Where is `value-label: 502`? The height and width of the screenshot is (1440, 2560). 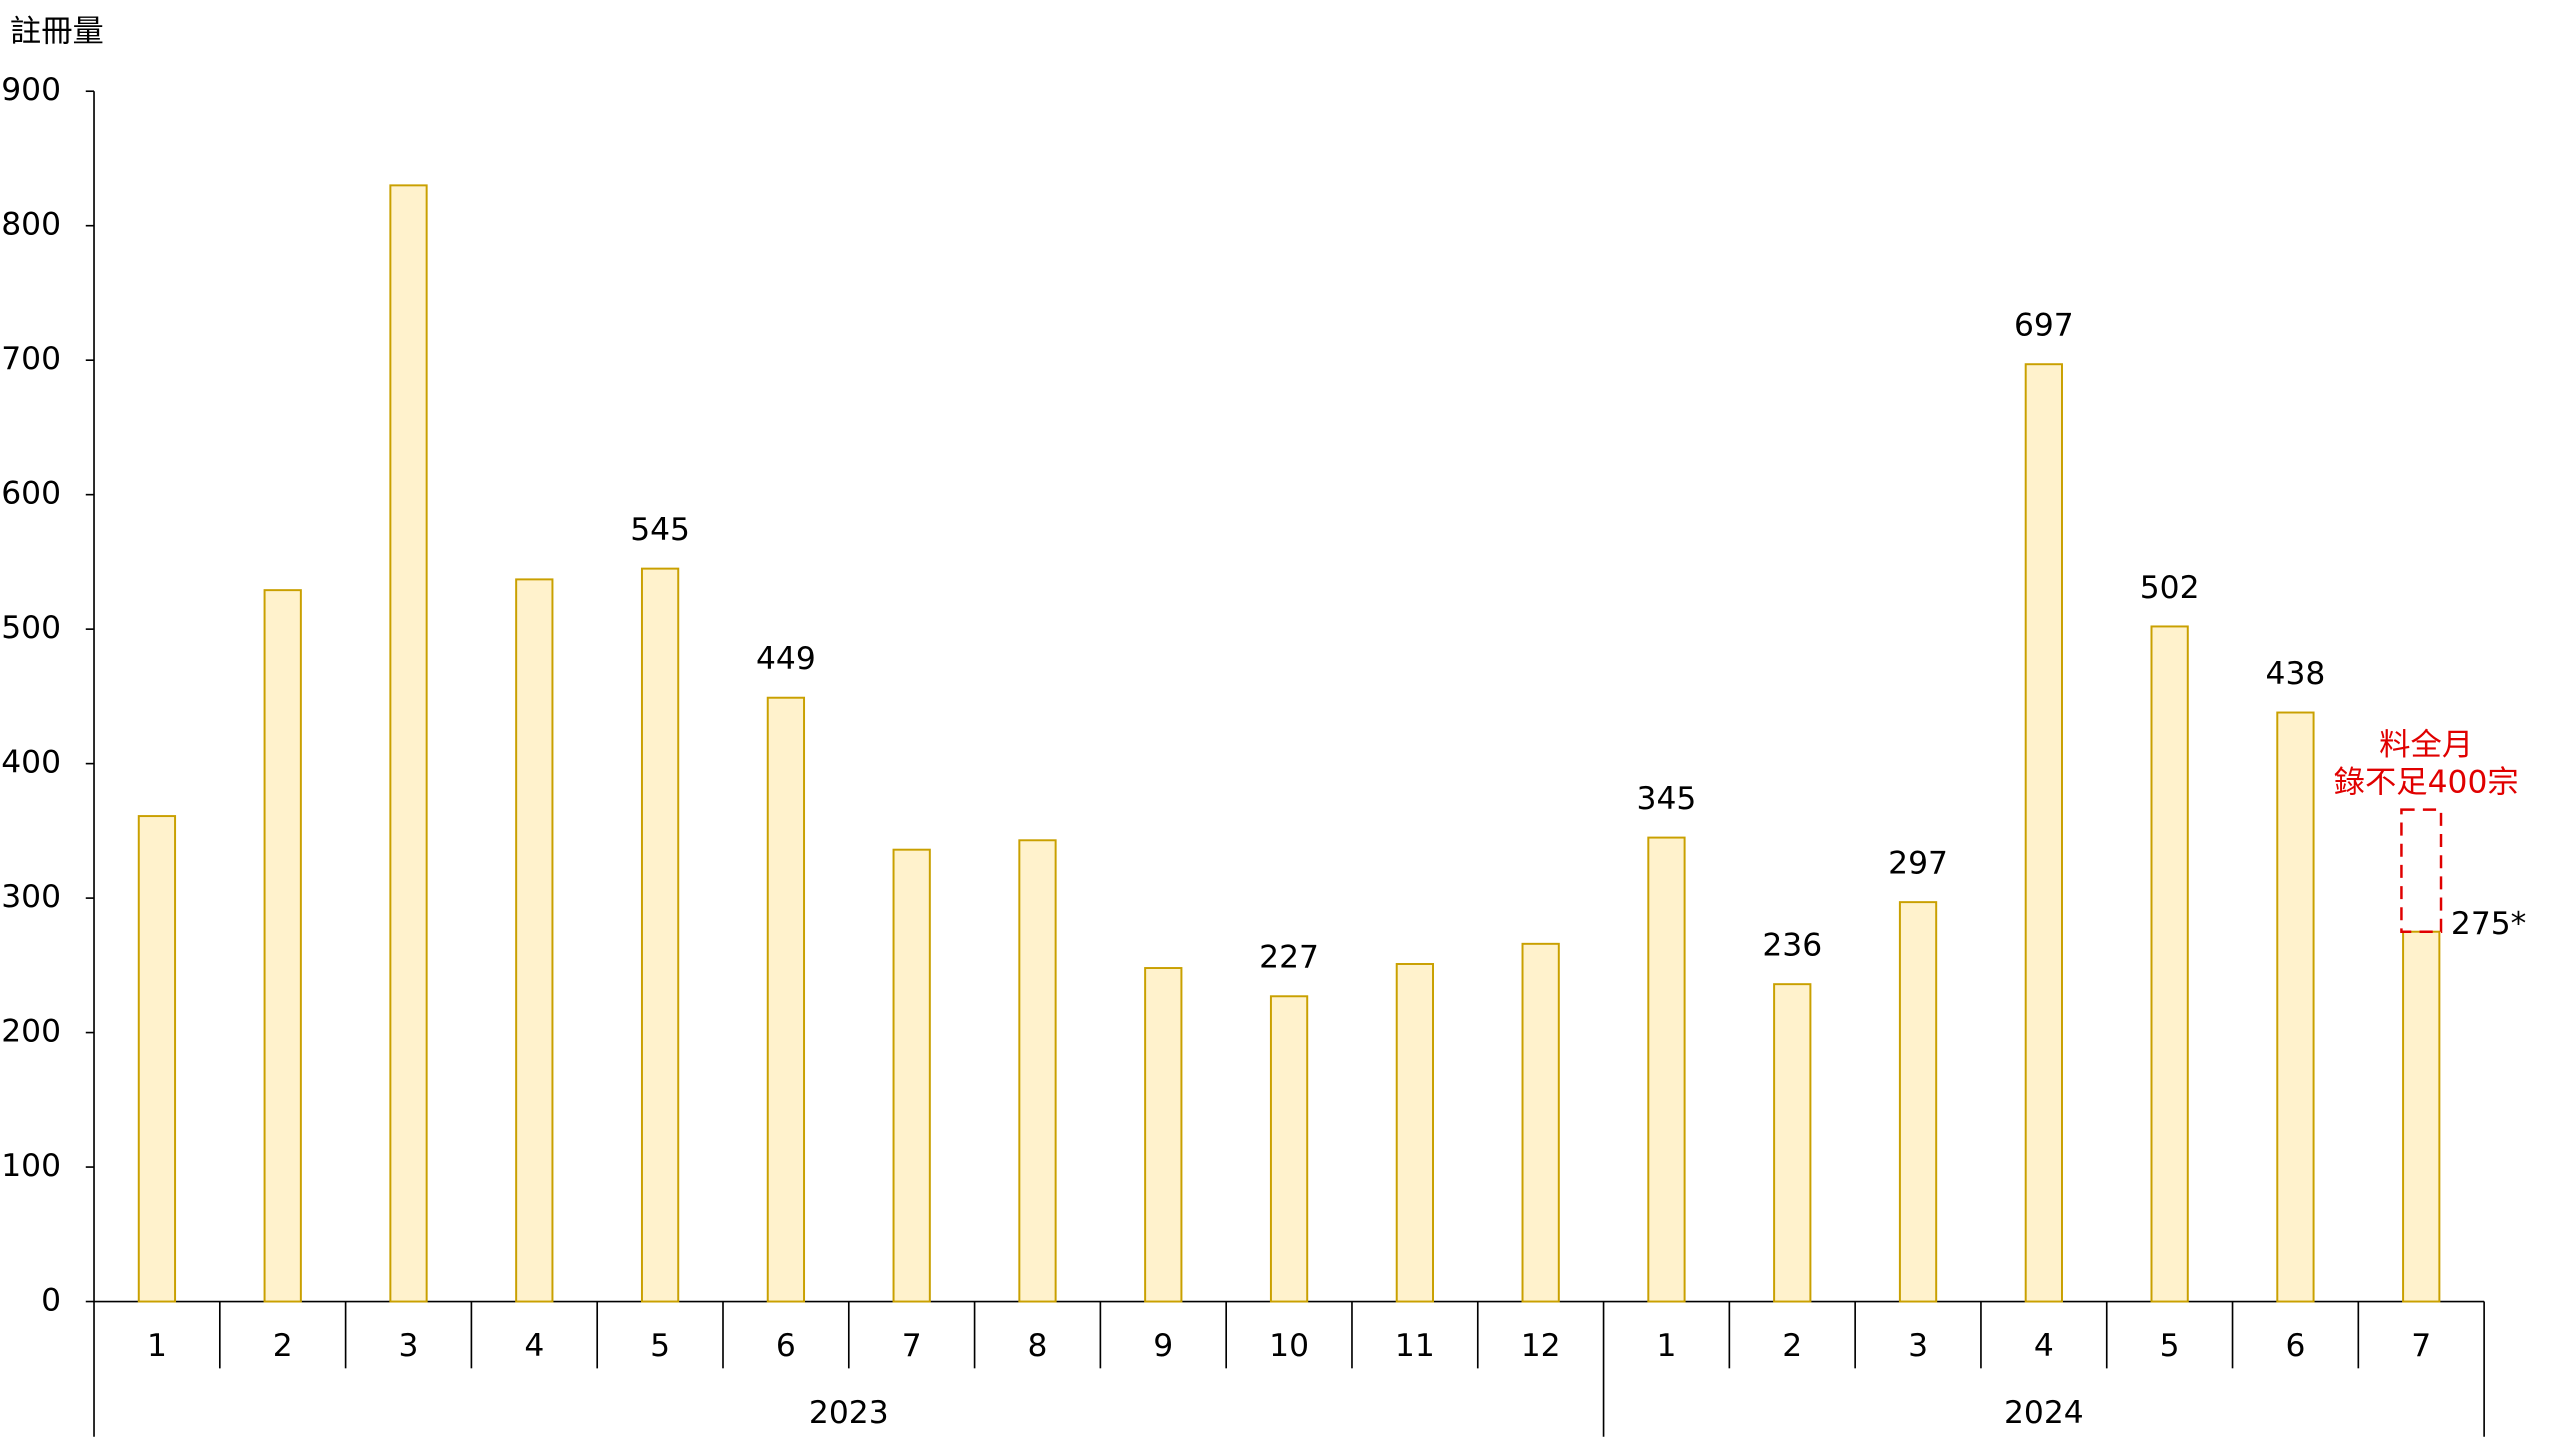 value-label: 502 is located at coordinates (2170, 588).